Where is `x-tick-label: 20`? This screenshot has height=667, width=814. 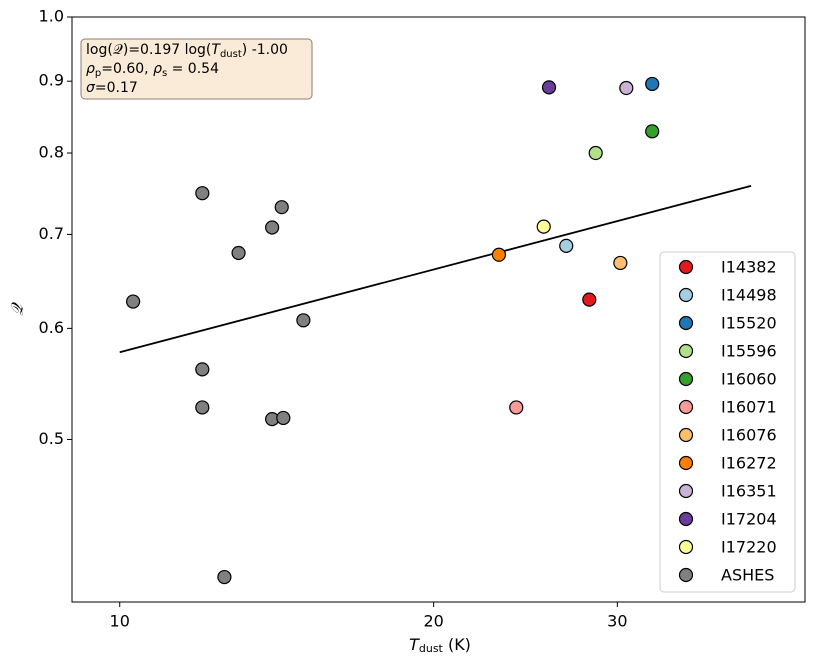
x-tick-label: 20 is located at coordinates (434, 621).